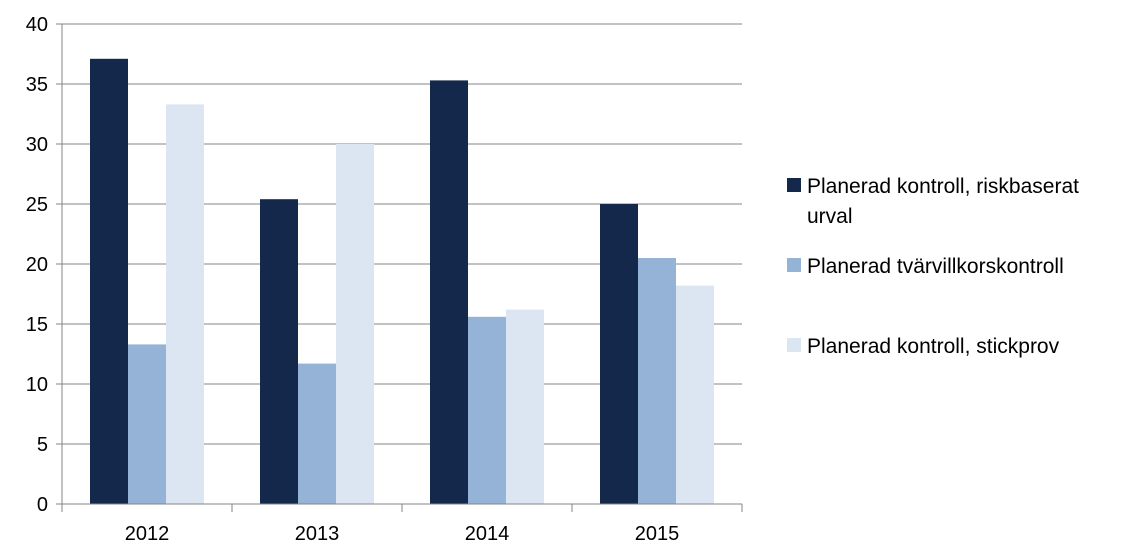 The image size is (1127, 548). Describe the element at coordinates (37, 325) in the screenshot. I see `y-tick-label: 15` at that location.